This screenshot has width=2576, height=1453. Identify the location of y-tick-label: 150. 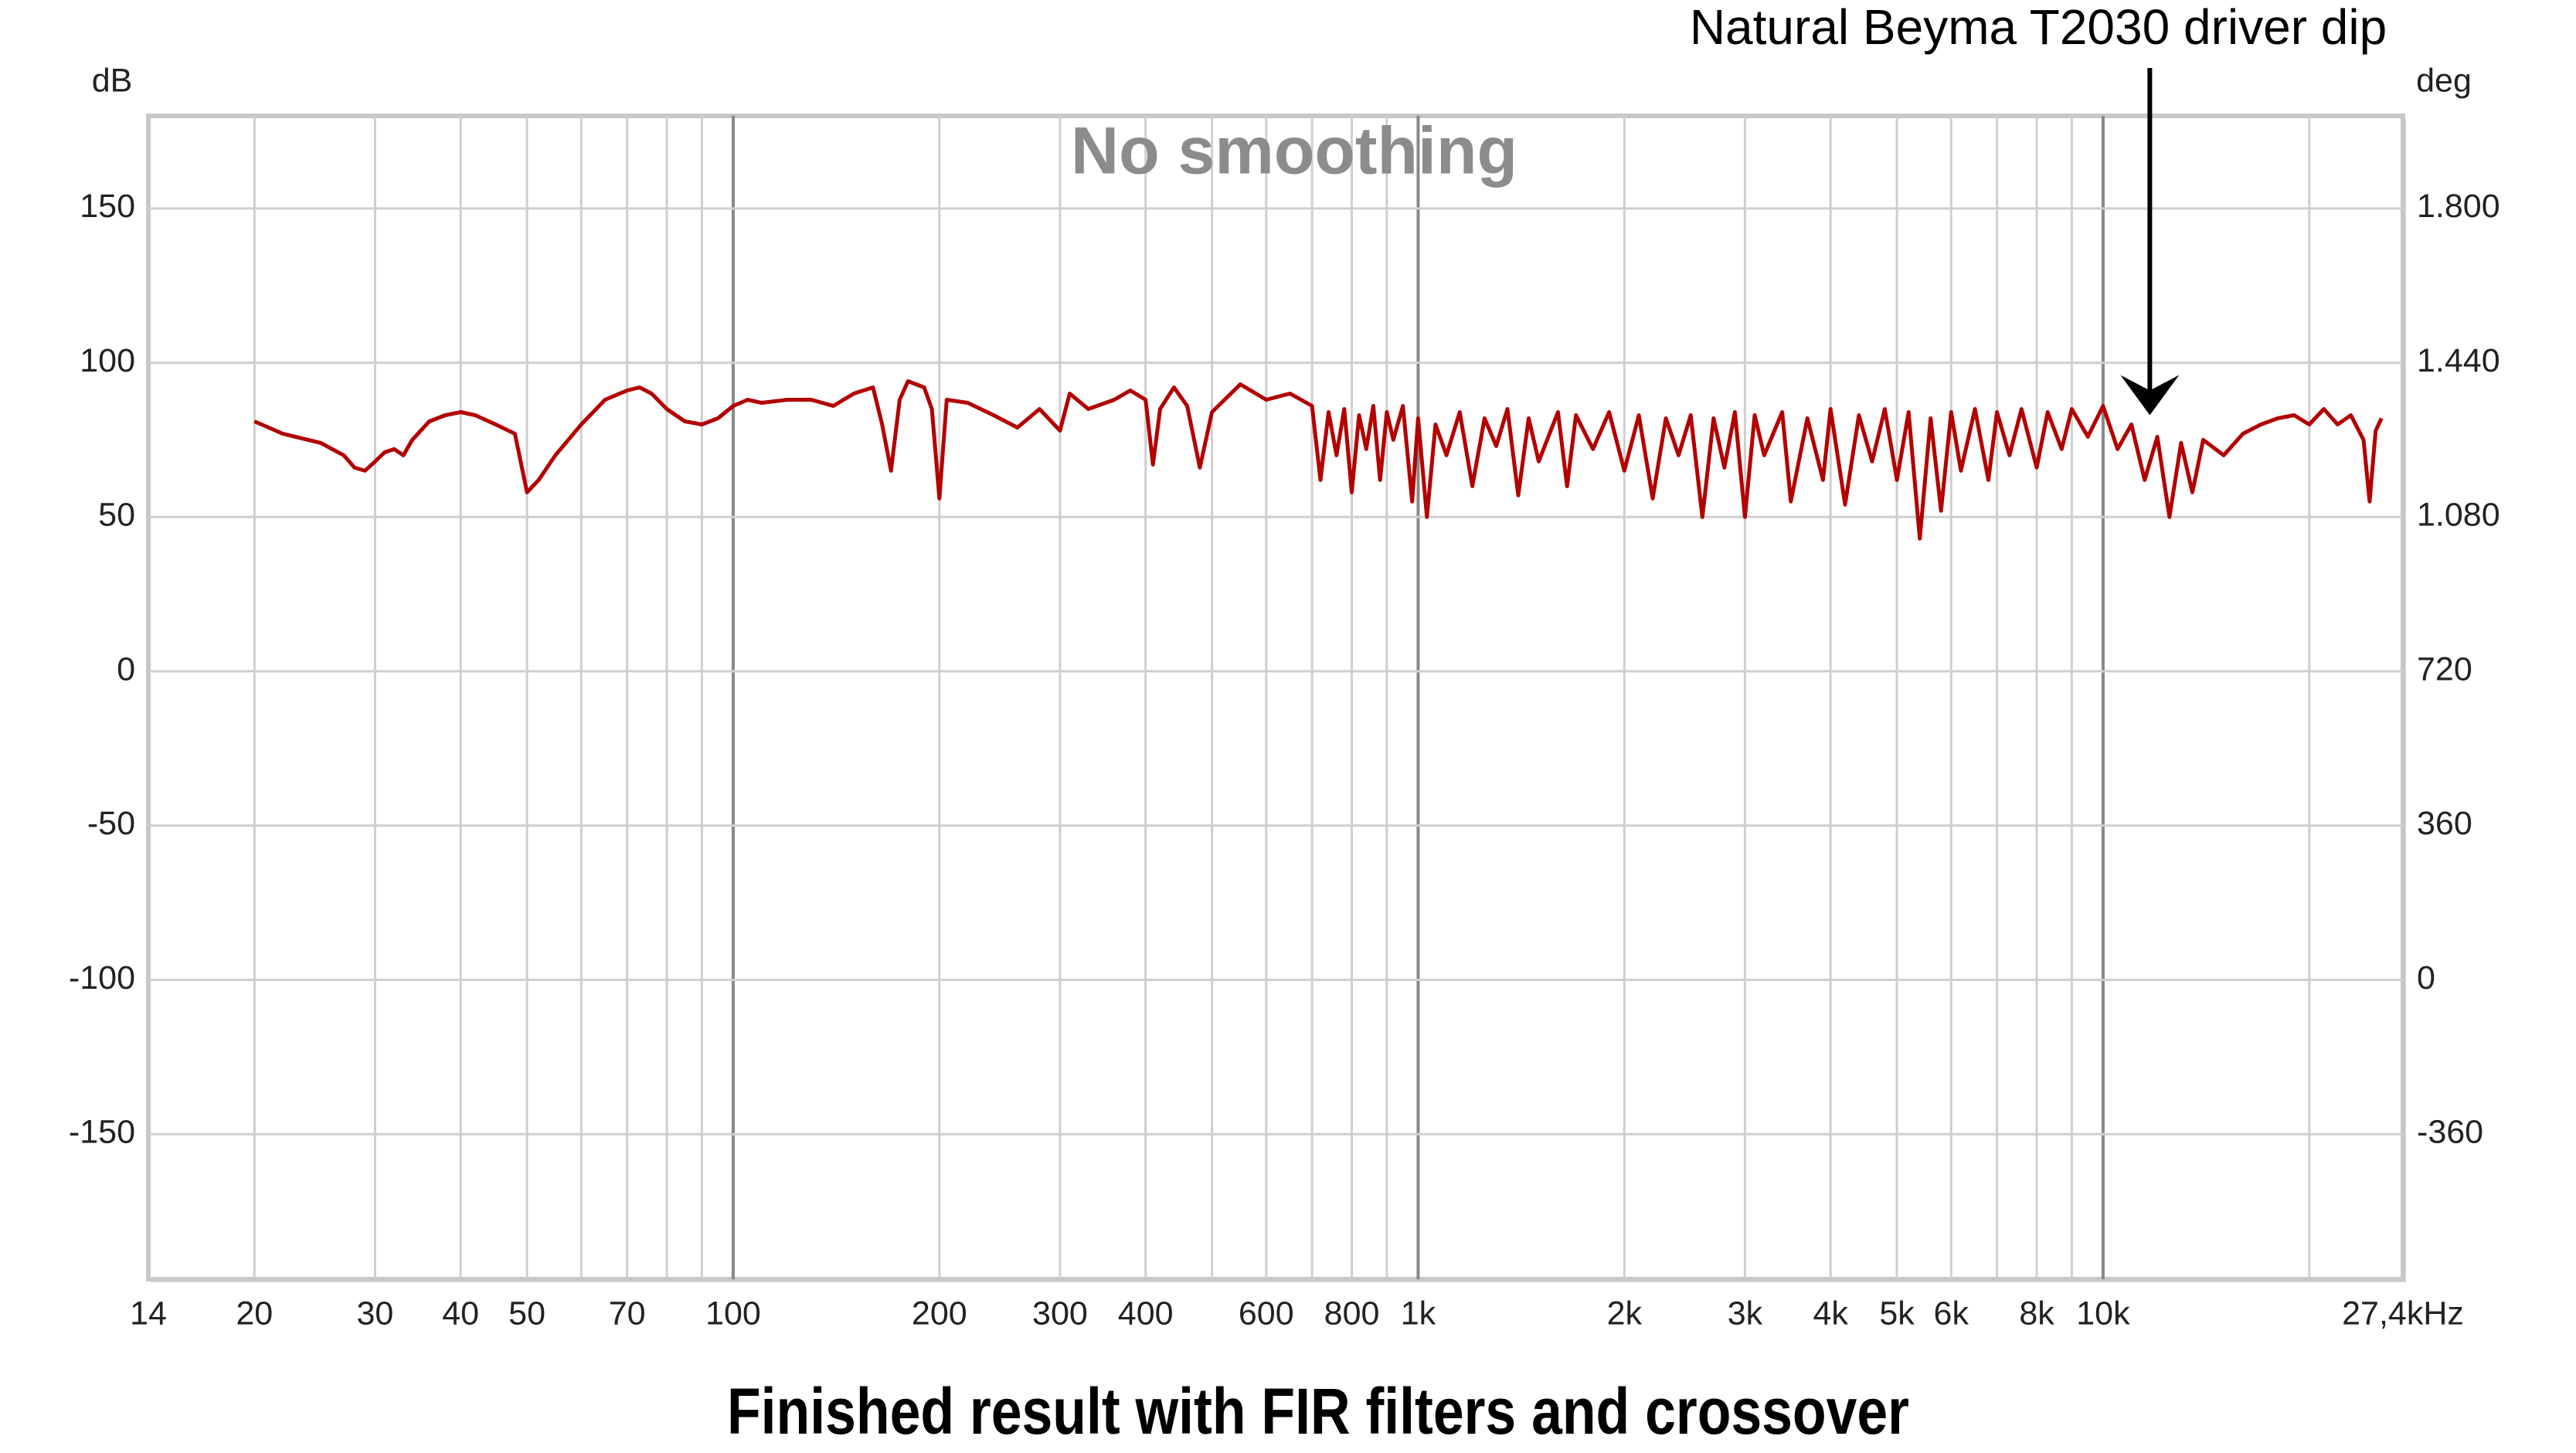
(107, 206).